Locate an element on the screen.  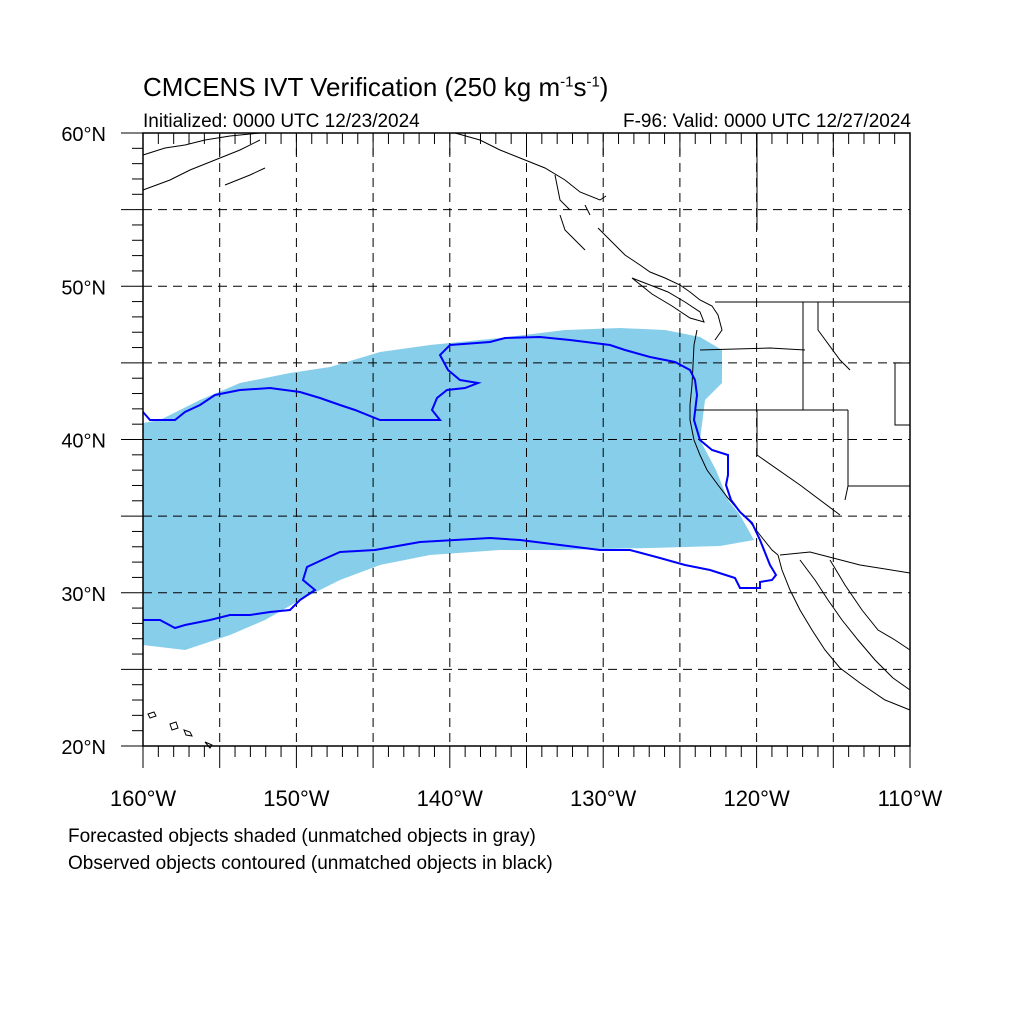
latitude-labels: 60°N 50°N 40°N 30°N 20°N is located at coordinates (83, 441).